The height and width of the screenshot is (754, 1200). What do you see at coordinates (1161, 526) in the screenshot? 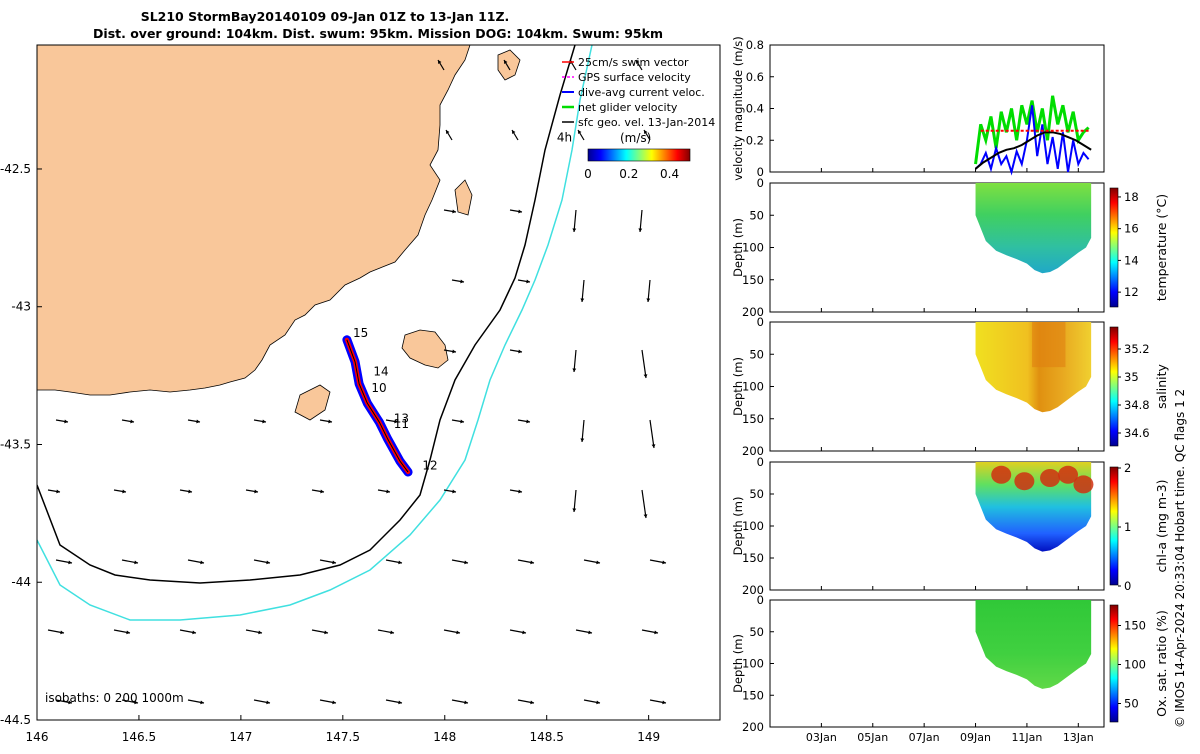
I see `colorbar-label: chl-a (mg m-3)` at bounding box center [1161, 526].